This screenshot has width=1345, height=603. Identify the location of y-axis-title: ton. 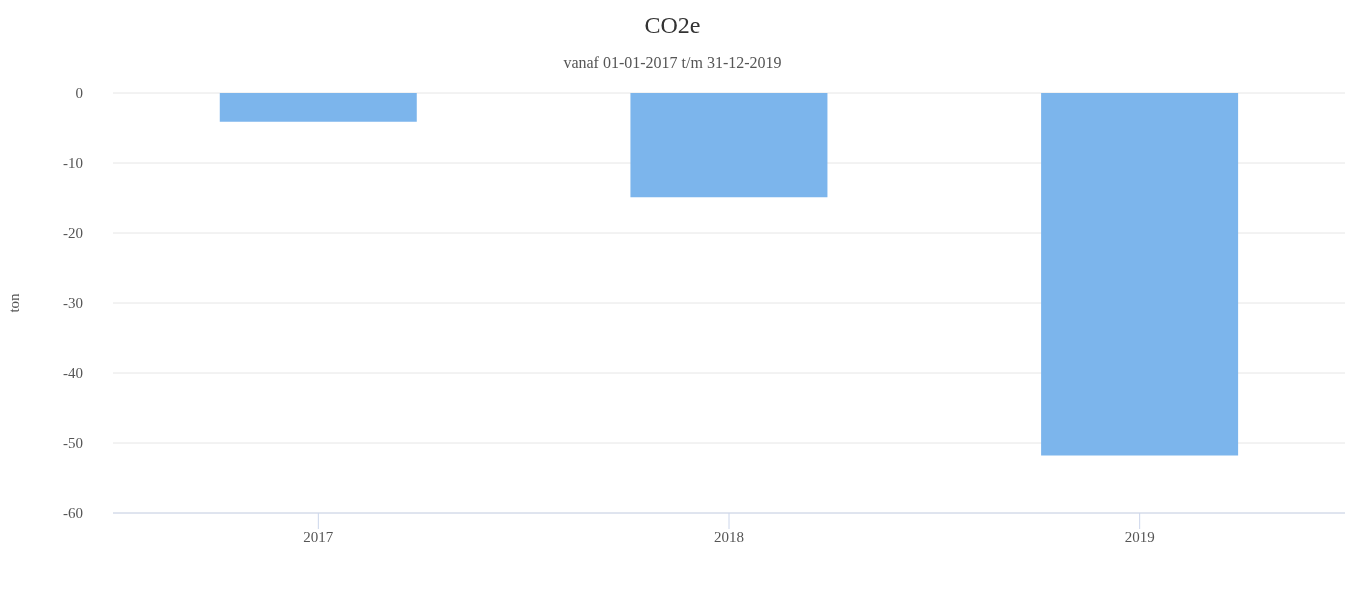
(14, 302).